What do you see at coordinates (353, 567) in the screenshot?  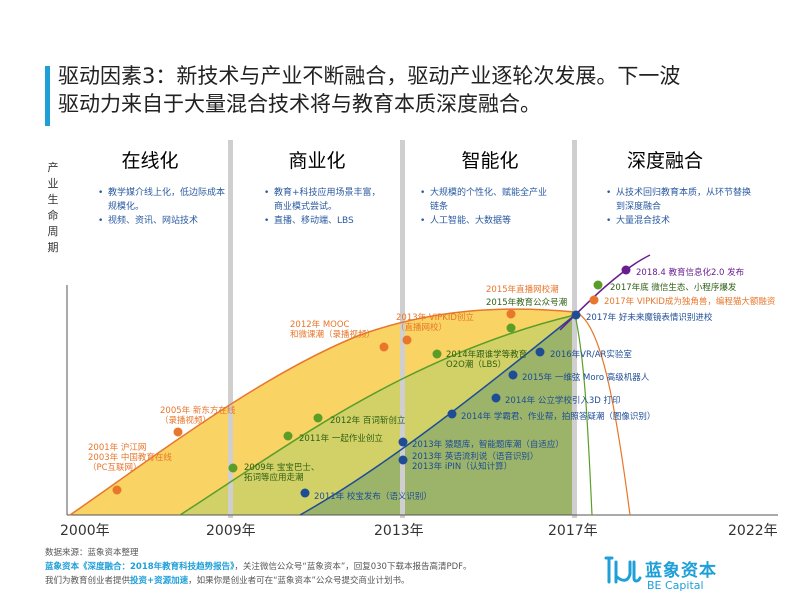 I see `footer-report-rest: ，关注微信公众号“蓝象资本”，回复030下载本报告高清PDF。` at bounding box center [353, 567].